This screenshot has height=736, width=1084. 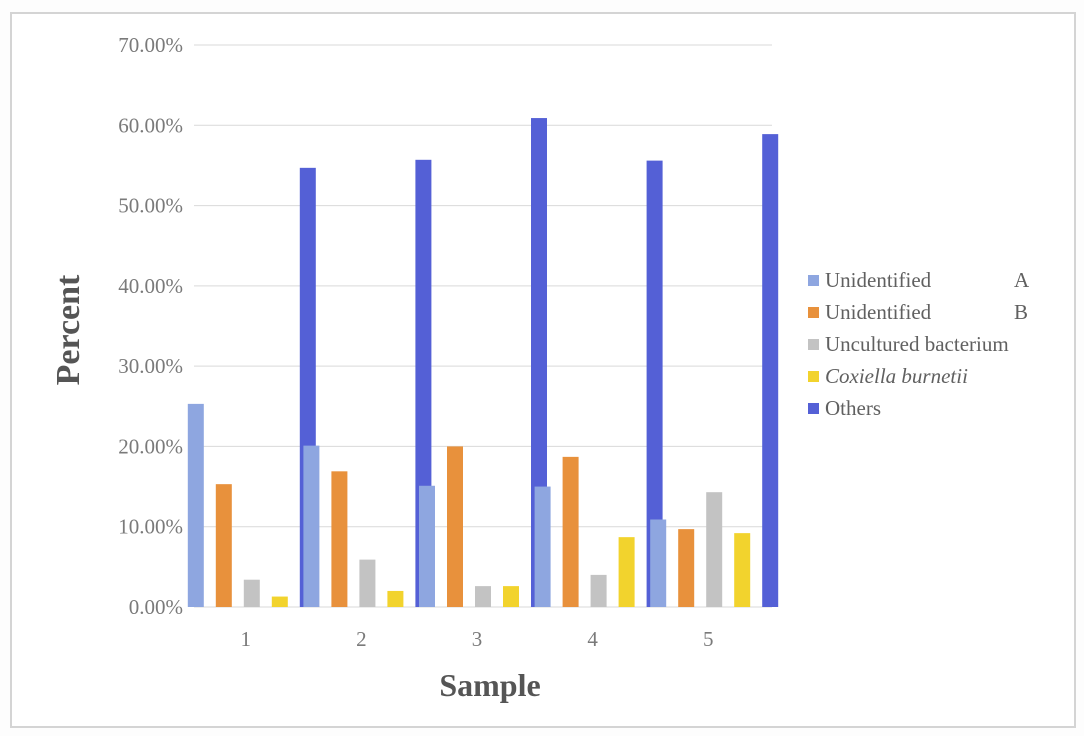 I want to click on legend-label: Coxiella burnetii, so click(x=896, y=375).